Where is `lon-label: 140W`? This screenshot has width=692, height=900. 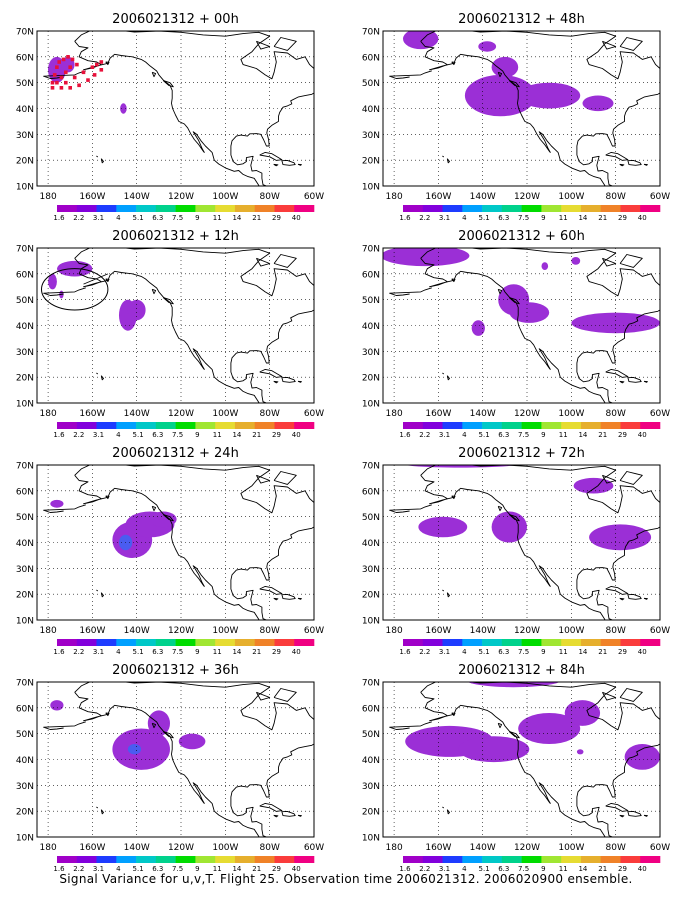 lon-label: 140W is located at coordinates (137, 414).